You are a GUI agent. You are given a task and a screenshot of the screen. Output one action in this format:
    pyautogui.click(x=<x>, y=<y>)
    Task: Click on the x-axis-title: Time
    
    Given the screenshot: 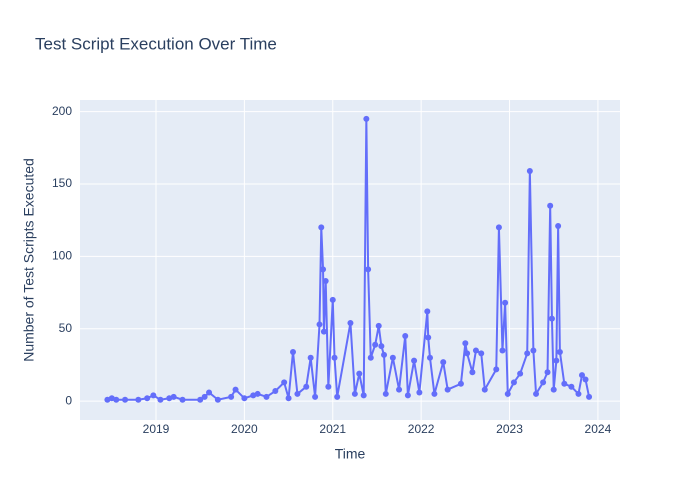 What is the action you would take?
    pyautogui.click(x=350, y=454)
    